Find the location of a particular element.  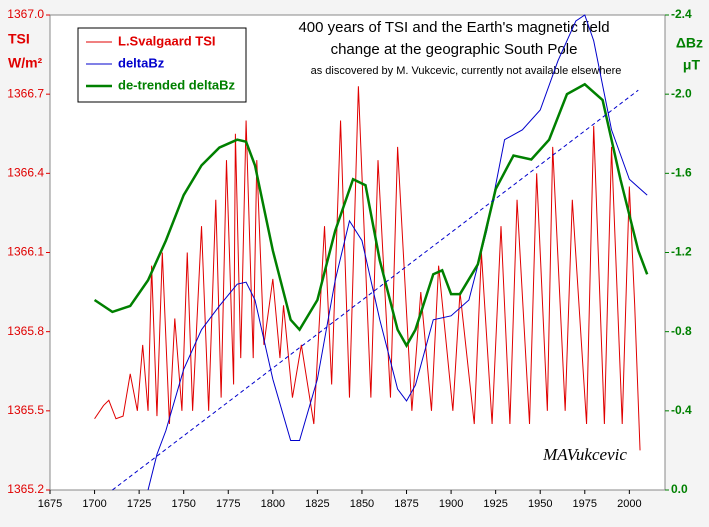

legend-label: L.Svalgaard TSI is located at coordinates (167, 40).